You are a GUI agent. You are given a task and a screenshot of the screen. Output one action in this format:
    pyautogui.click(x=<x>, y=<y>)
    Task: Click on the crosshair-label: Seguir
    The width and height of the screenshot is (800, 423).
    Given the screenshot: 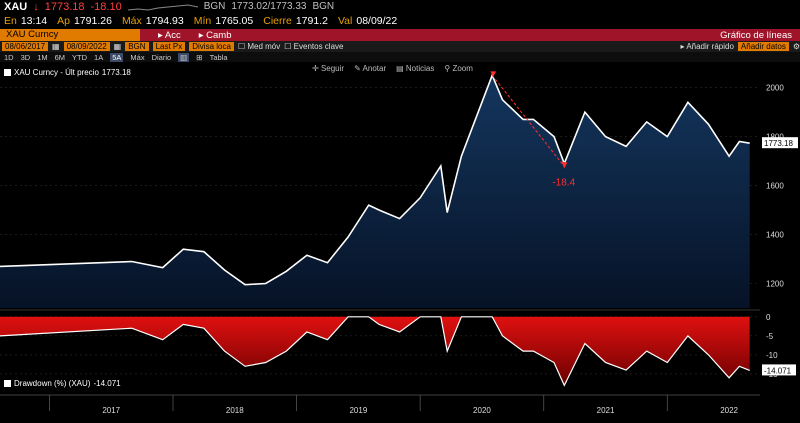 What is the action you would take?
    pyautogui.click(x=332, y=68)
    